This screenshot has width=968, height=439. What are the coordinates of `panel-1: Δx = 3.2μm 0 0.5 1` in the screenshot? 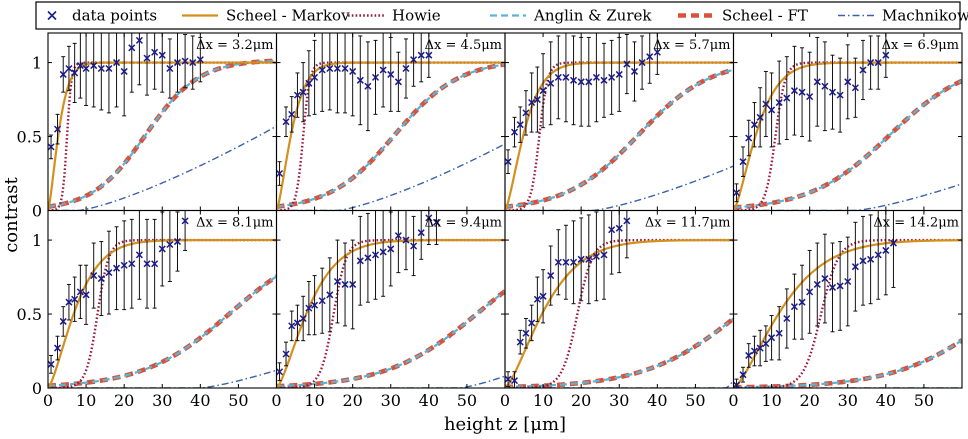 It's located at (147, 126).